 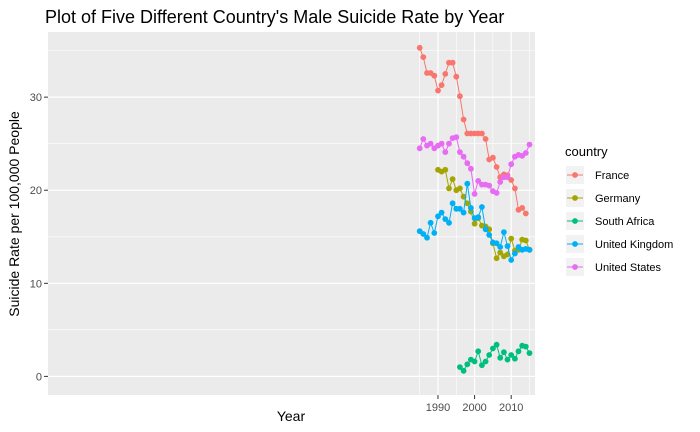 I want to click on x-tick-label: 2010, so click(x=511, y=408).